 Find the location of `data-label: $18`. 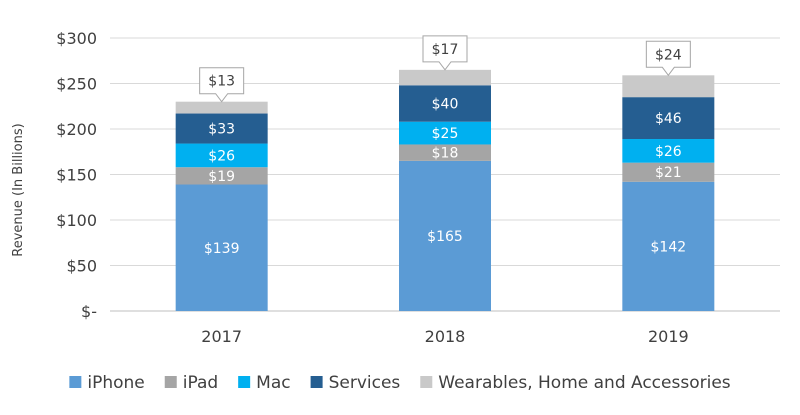

data-label: $18 is located at coordinates (445, 154).